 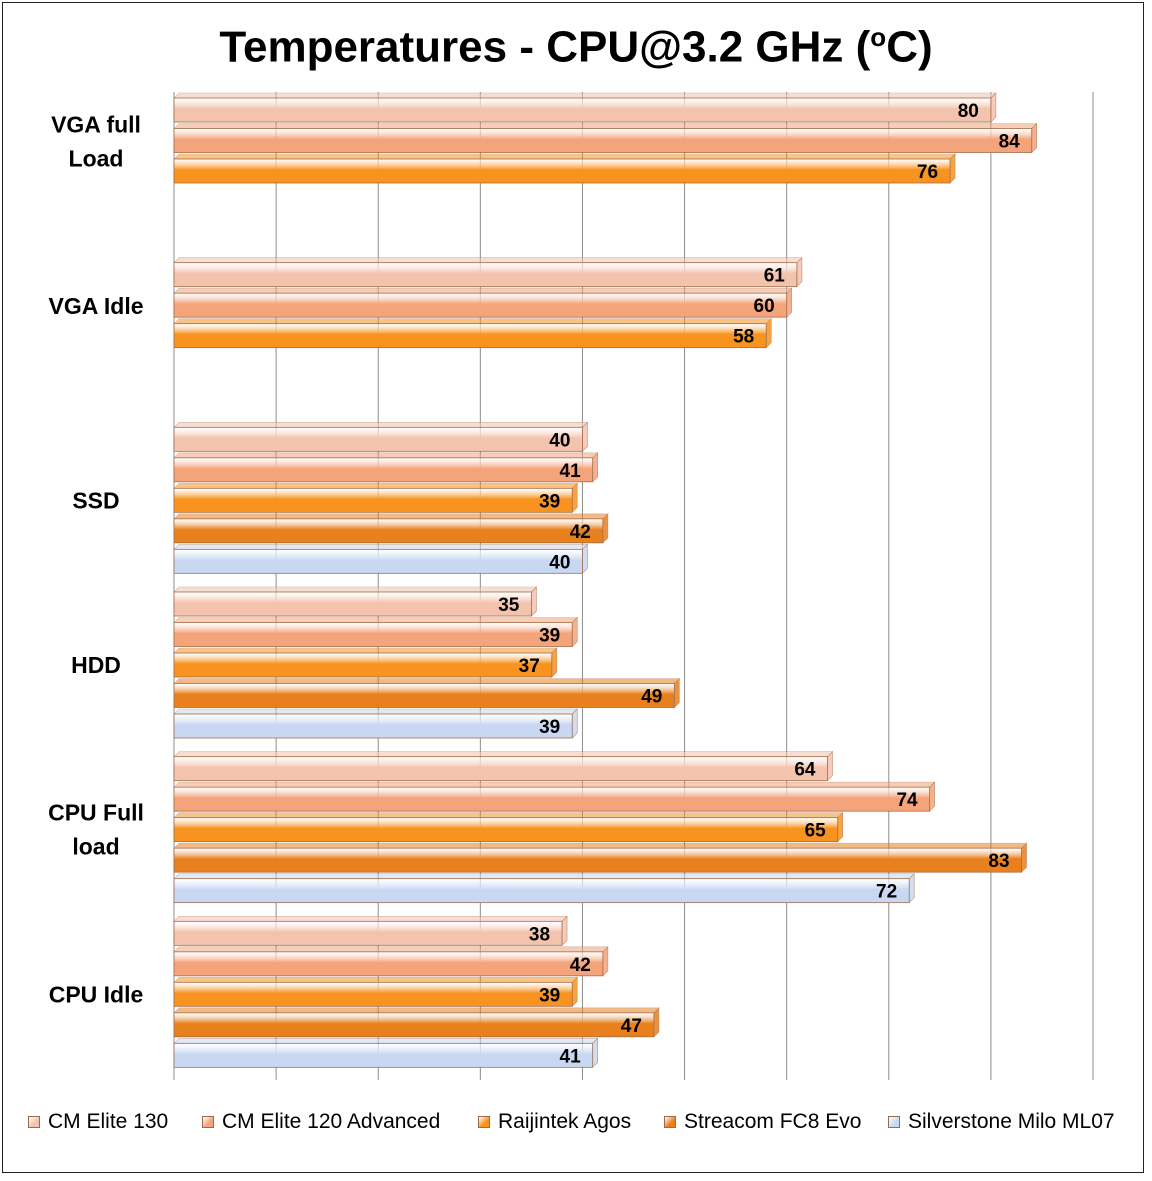 I want to click on value-label: 72, so click(x=886, y=892).